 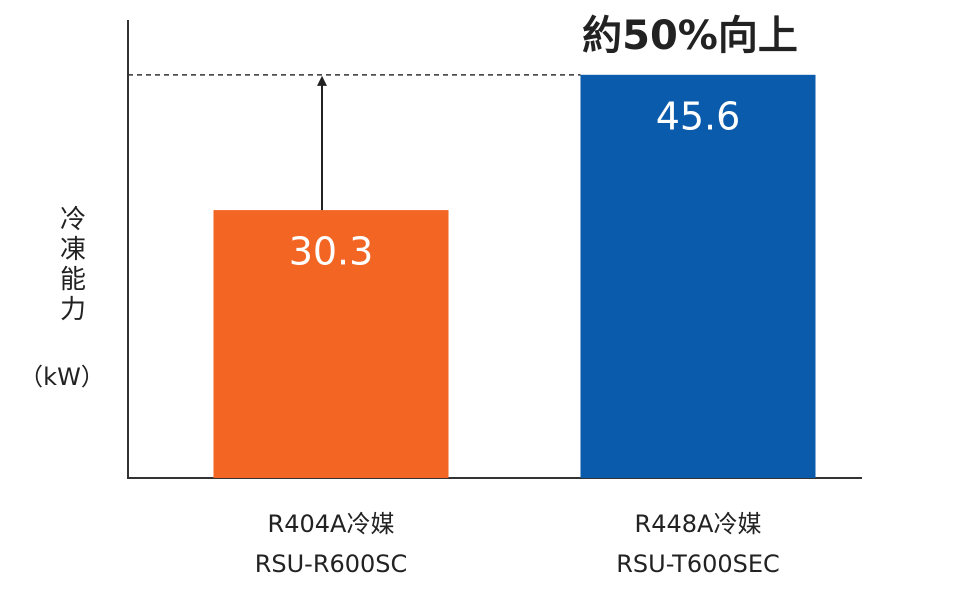 I want to click on annotation: 約50%向上, so click(x=690, y=36).